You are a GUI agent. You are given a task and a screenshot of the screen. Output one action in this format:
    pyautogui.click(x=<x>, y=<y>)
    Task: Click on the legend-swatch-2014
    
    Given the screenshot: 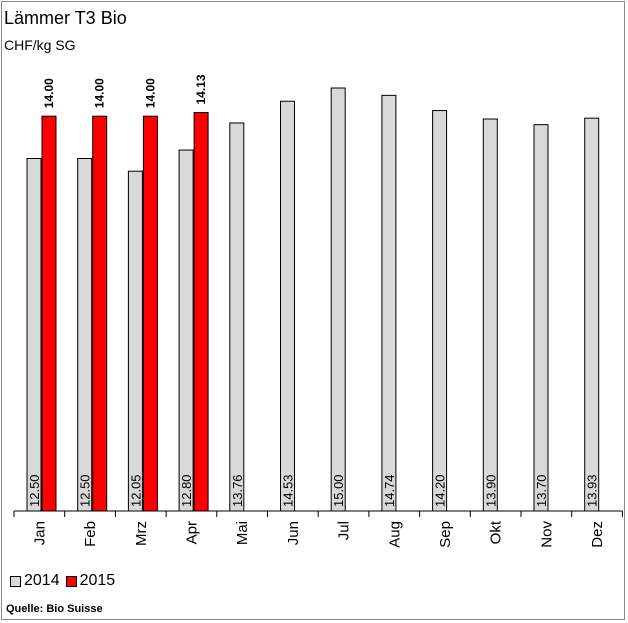 What is the action you would take?
    pyautogui.click(x=15, y=581)
    